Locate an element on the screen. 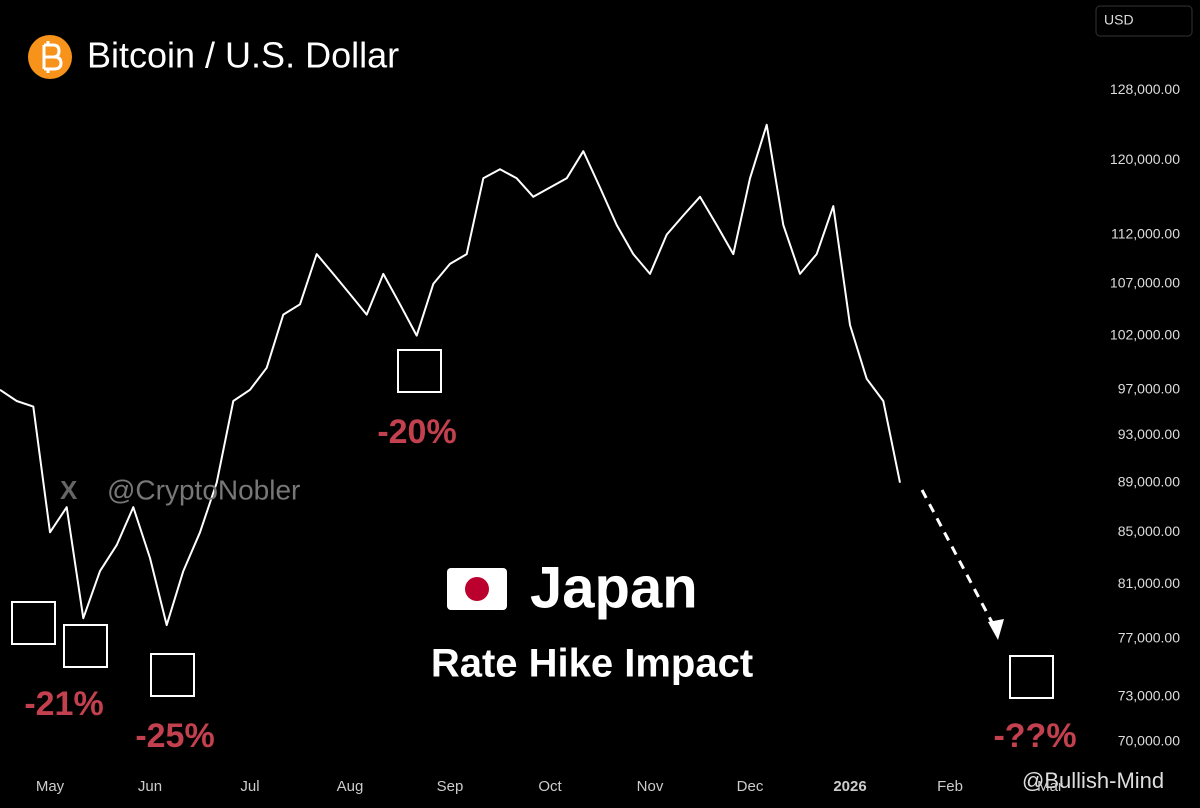 The height and width of the screenshot is (808, 1200). flag-disc is located at coordinates (477, 589).